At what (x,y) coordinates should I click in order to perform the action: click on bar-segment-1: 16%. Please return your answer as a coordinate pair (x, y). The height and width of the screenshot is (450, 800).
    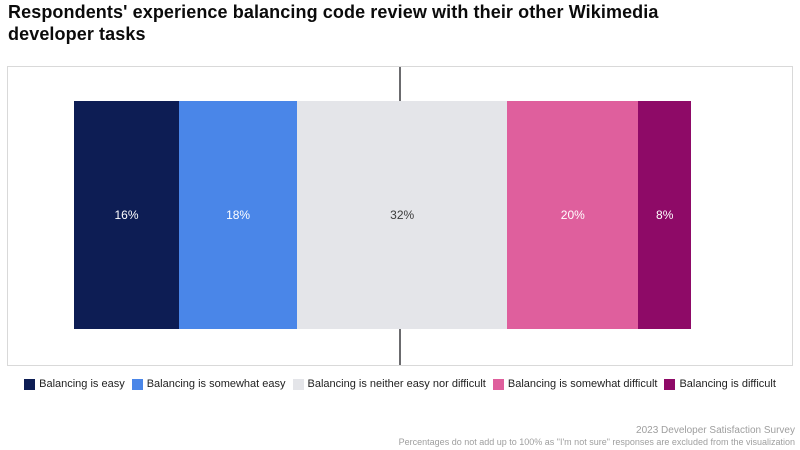
    Looking at the image, I should click on (127, 215).